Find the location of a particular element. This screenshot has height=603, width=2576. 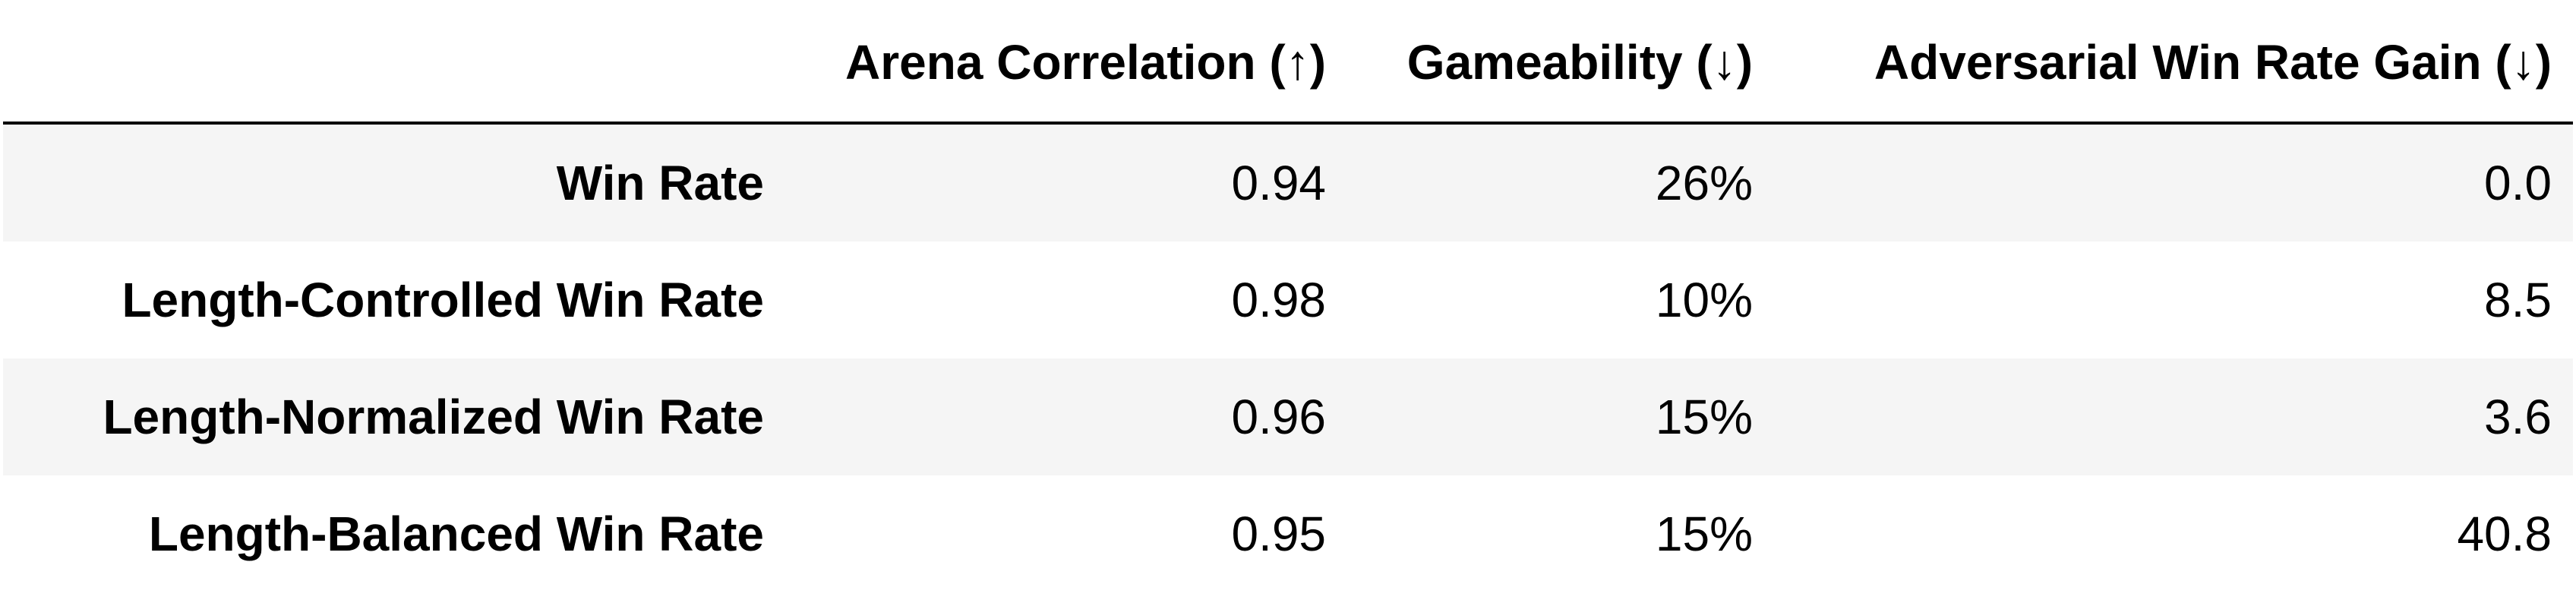

arena-correlation-cell: 0.98 is located at coordinates (1278, 300).